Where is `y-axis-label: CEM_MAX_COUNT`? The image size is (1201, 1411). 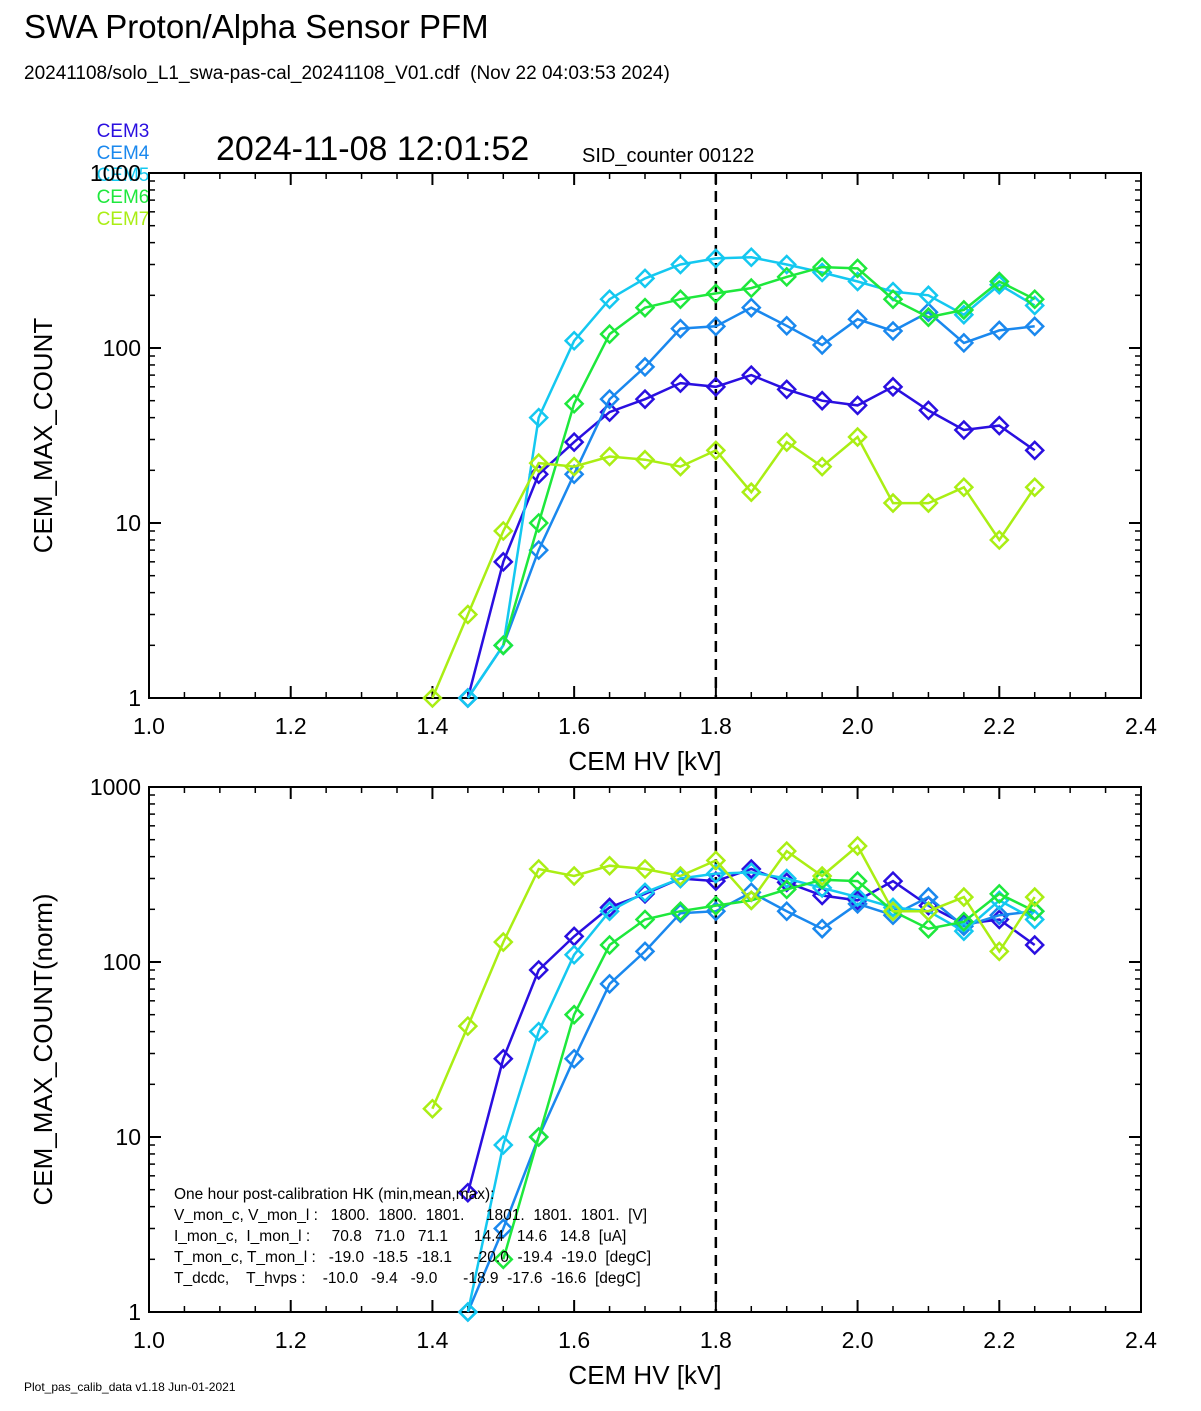
y-axis-label: CEM_MAX_COUNT is located at coordinates (43, 436).